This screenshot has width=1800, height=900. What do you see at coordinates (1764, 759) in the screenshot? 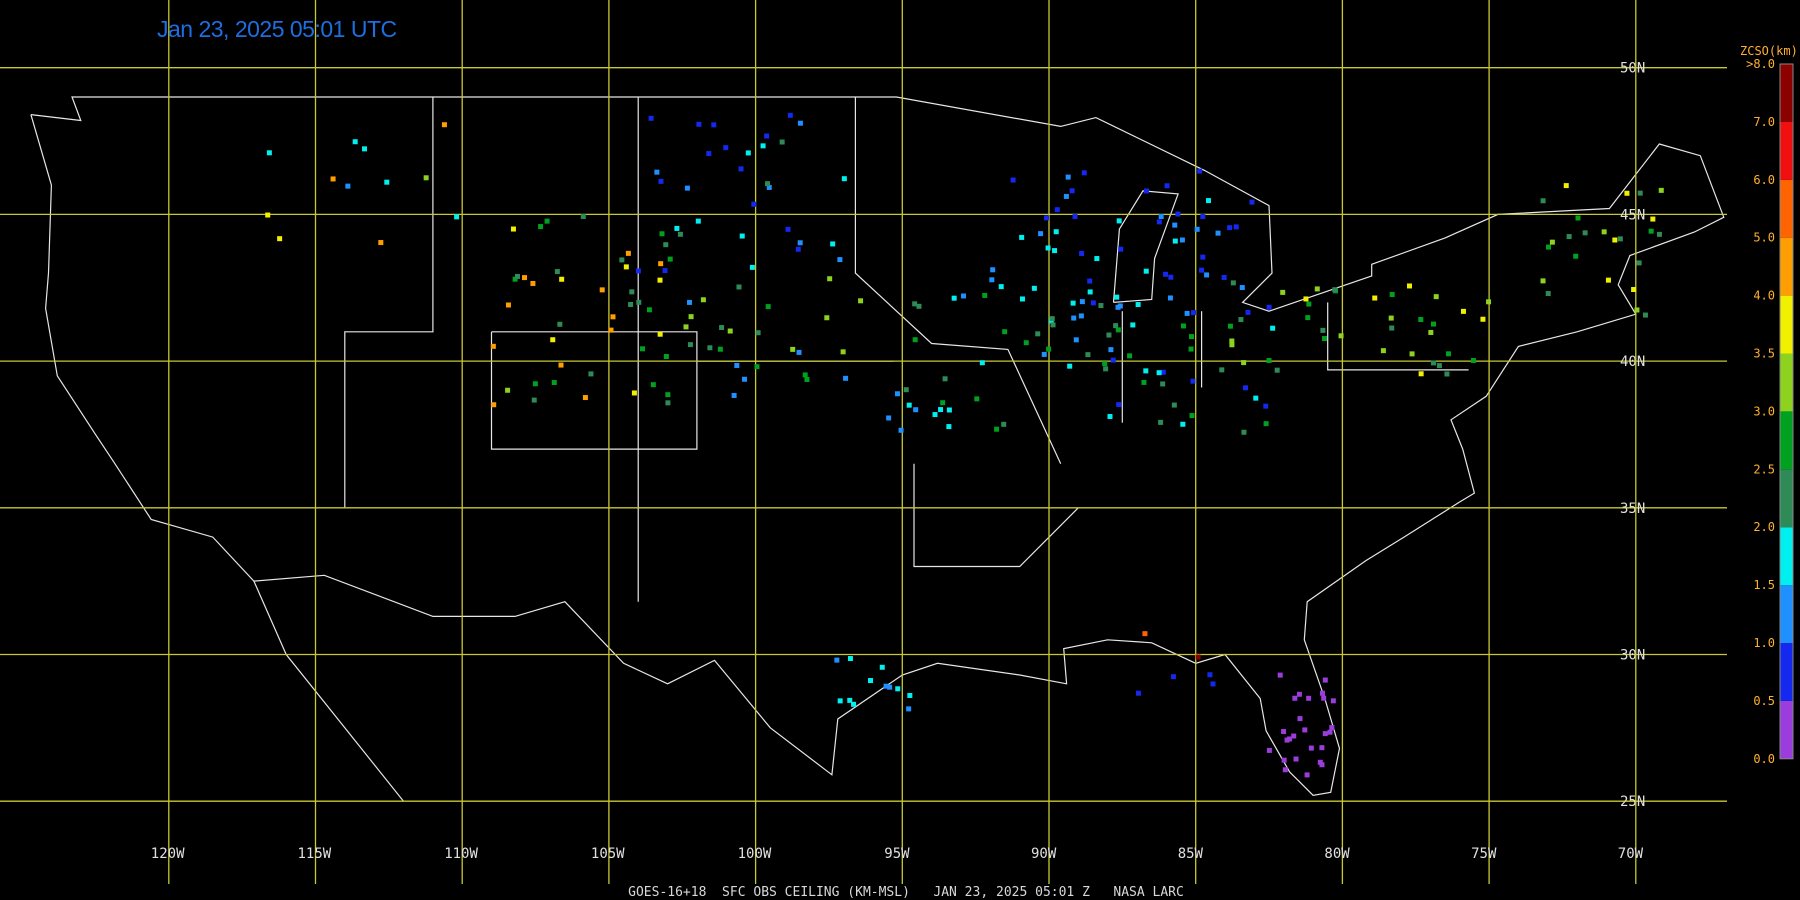
I see `legend-label: 0.0` at bounding box center [1764, 759].